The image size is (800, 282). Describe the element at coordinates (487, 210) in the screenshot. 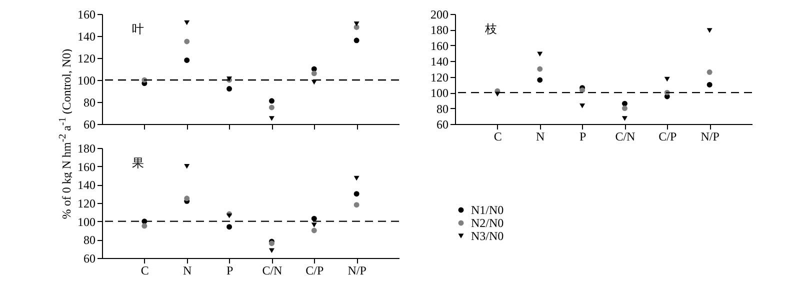

I see `legend-label: N1/N0` at that location.